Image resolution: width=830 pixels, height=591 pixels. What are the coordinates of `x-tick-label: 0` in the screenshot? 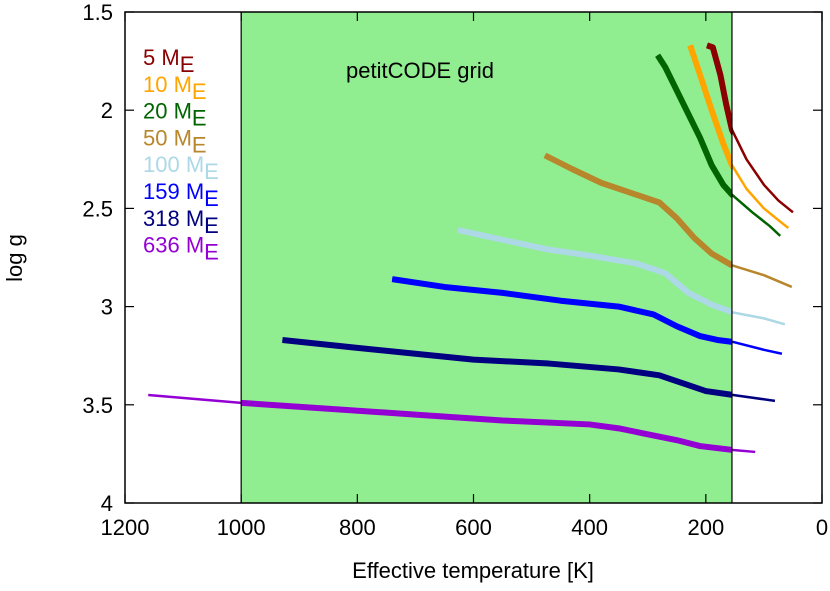 It's located at (822, 527).